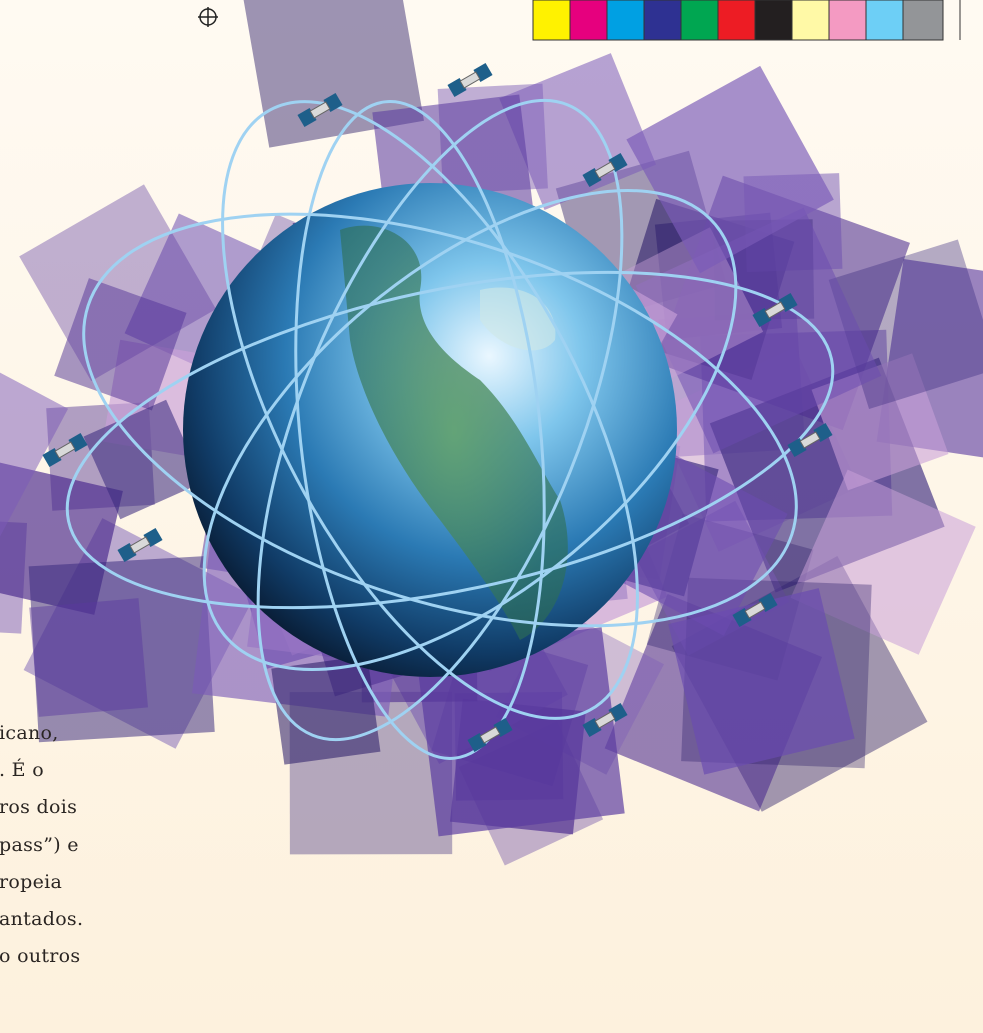 This screenshot has width=983, height=1033. What do you see at coordinates (39, 844) in the screenshot?
I see `text-line: pass”) e` at bounding box center [39, 844].